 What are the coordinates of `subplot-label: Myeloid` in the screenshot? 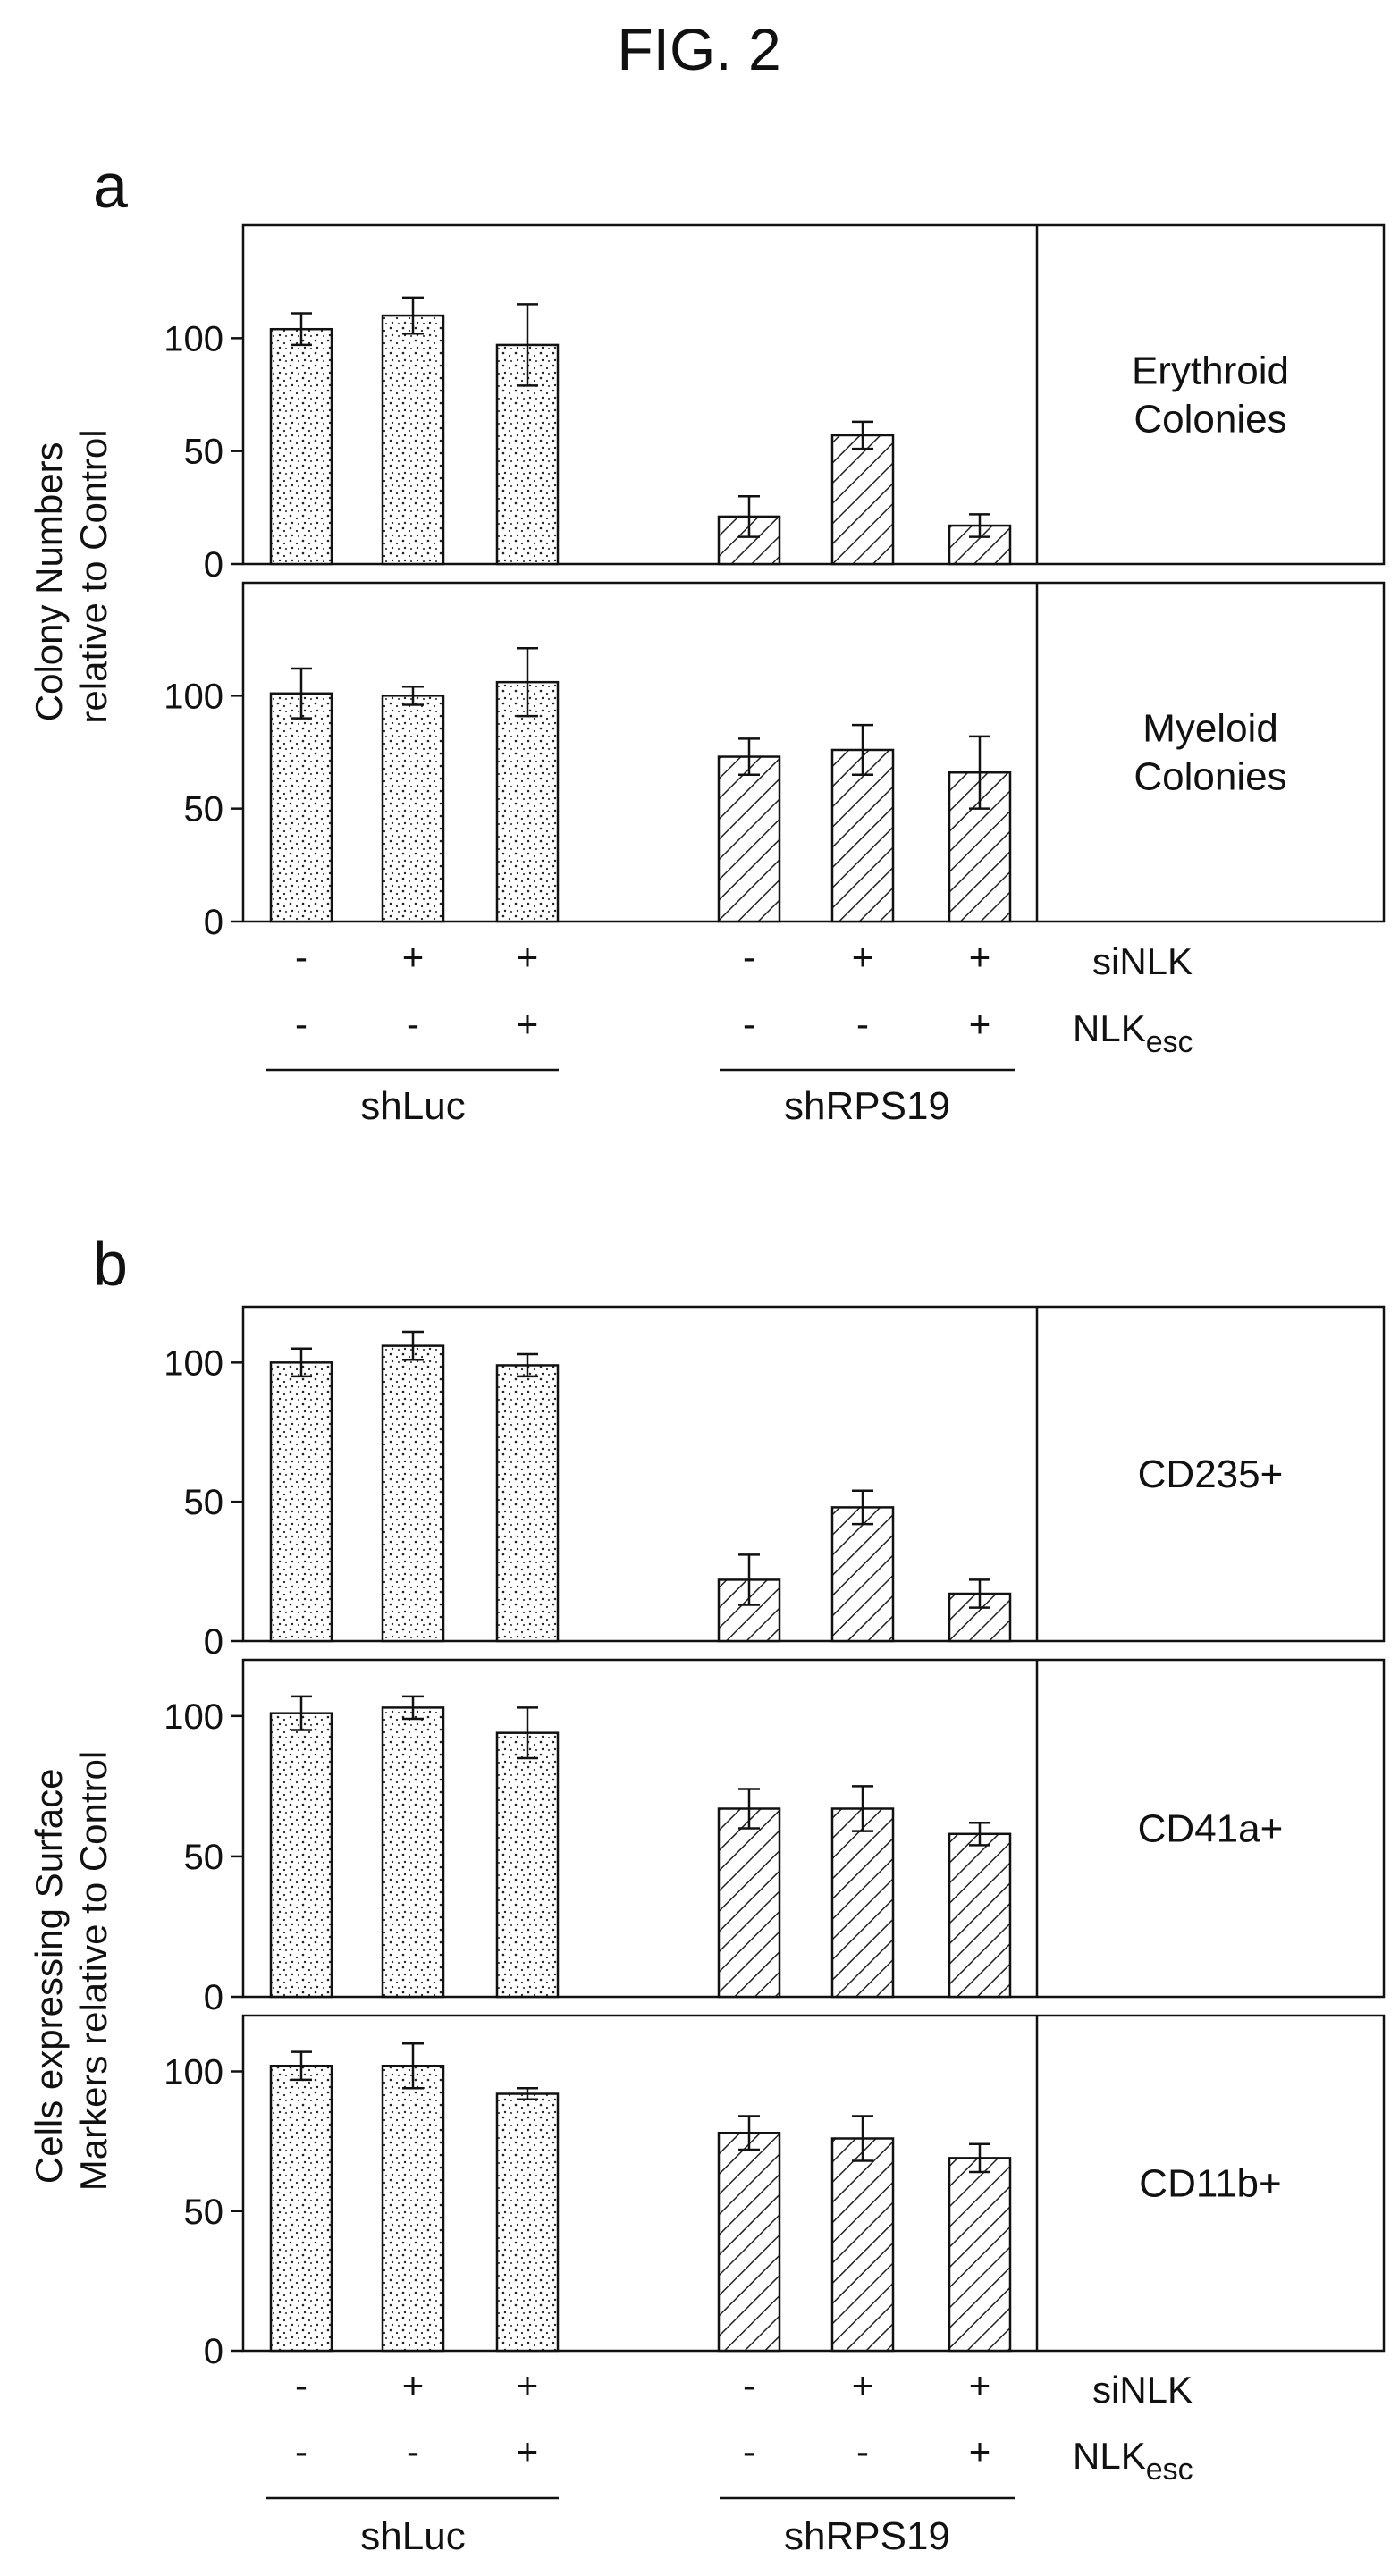 It's located at (1210, 729).